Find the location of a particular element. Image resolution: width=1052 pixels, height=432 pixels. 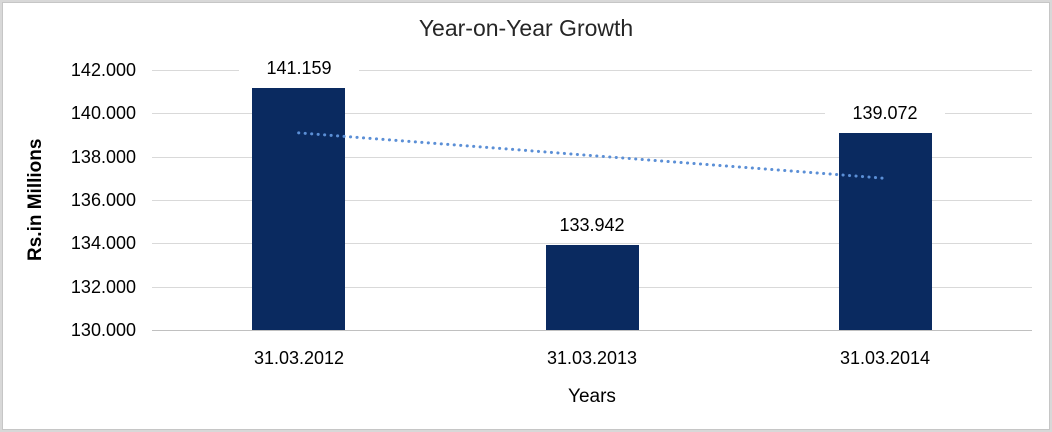

x-category-label: 31.03.2014 is located at coordinates (885, 358).